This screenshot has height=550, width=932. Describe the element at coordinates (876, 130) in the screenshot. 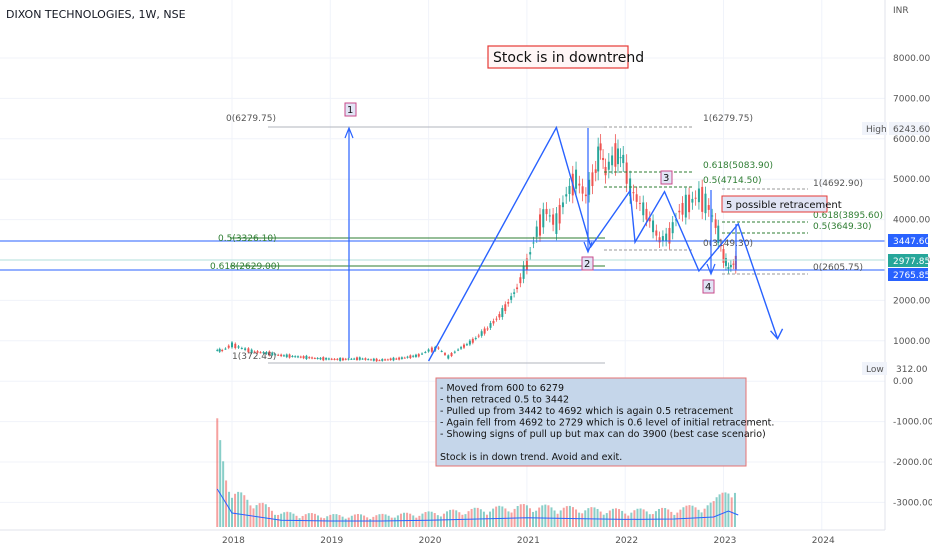

I see `high-label: High` at that location.